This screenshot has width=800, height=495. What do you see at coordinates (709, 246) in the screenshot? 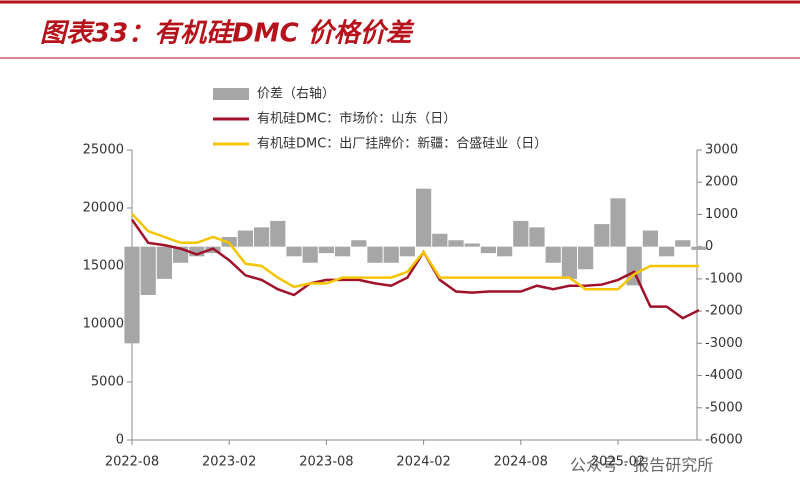
I see `y2-tick-label: 0` at bounding box center [709, 246].